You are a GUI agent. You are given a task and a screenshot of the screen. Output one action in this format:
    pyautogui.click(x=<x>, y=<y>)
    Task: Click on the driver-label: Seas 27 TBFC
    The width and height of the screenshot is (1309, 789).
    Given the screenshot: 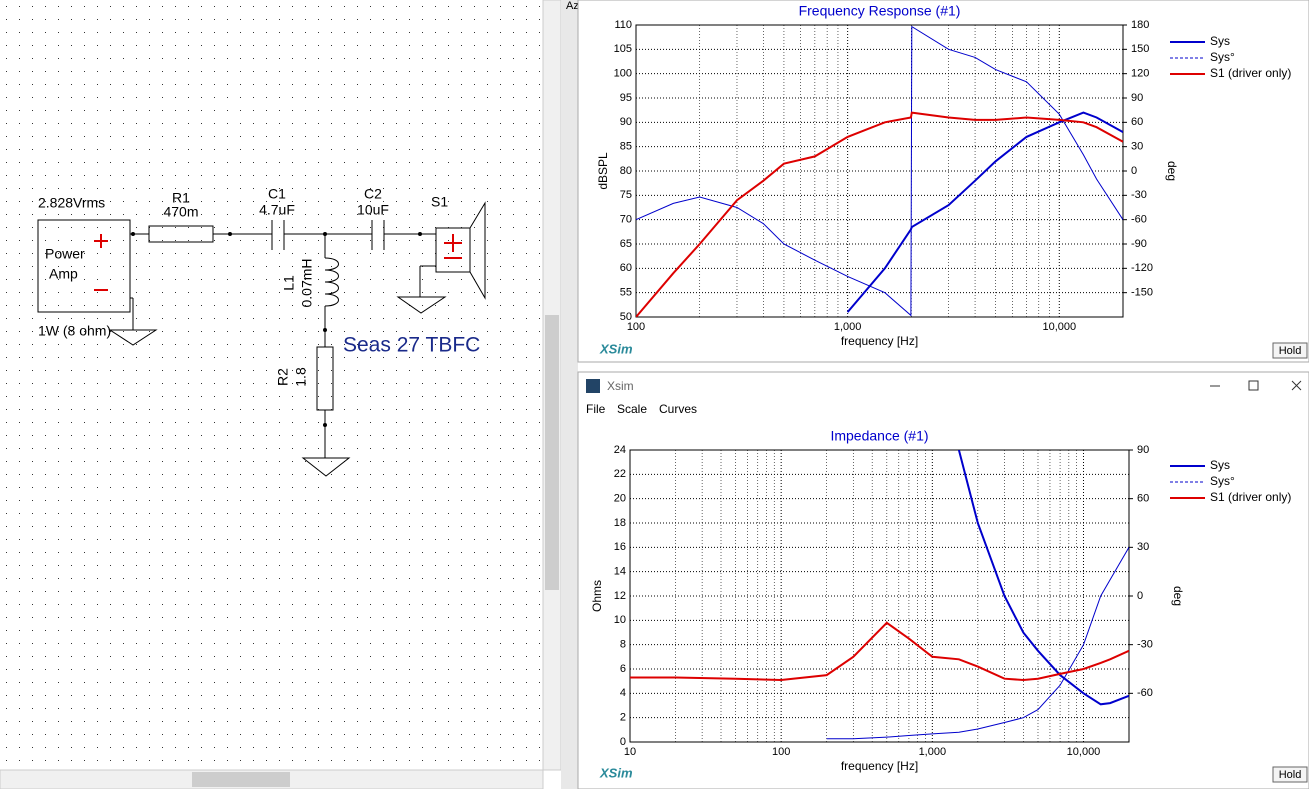 What is the action you would take?
    pyautogui.click(x=411, y=345)
    